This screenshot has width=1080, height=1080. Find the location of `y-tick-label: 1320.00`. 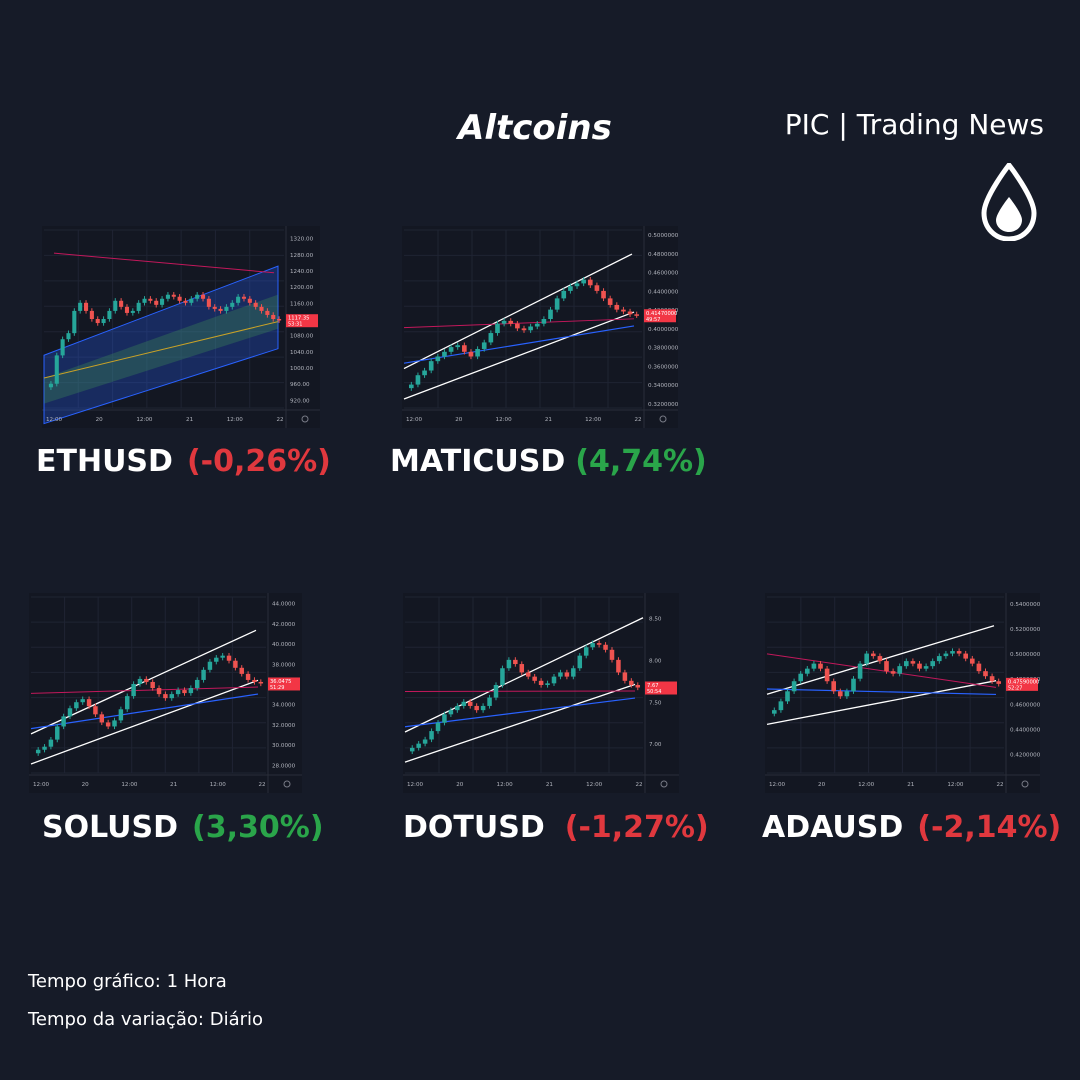

y-tick-label: 1320.00 is located at coordinates (302, 240).